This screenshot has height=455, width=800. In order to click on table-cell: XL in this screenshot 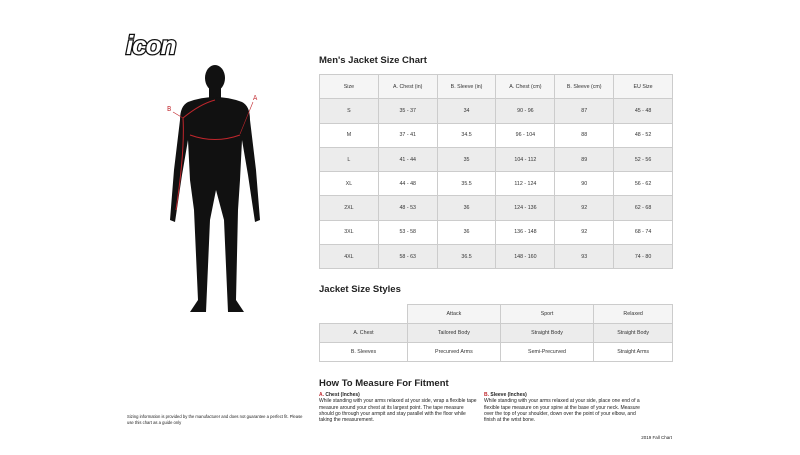, I will do `click(349, 184)`.